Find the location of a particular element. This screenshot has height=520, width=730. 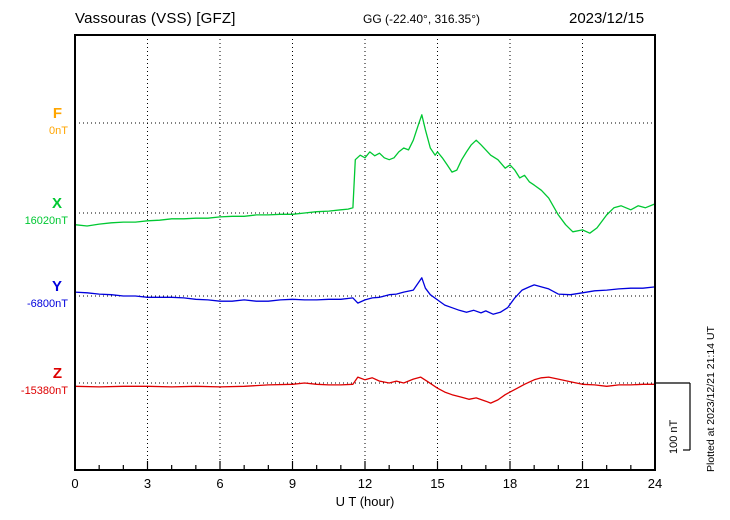

series-label-y: Y -6800nT is located at coordinates (34, 294).